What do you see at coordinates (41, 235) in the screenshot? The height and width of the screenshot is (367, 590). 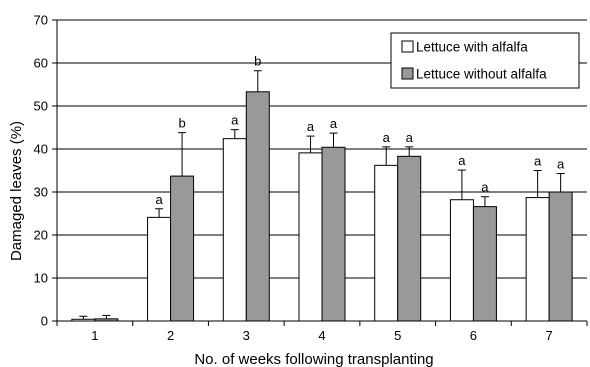 I see `y-tick-label-20: 20` at bounding box center [41, 235].